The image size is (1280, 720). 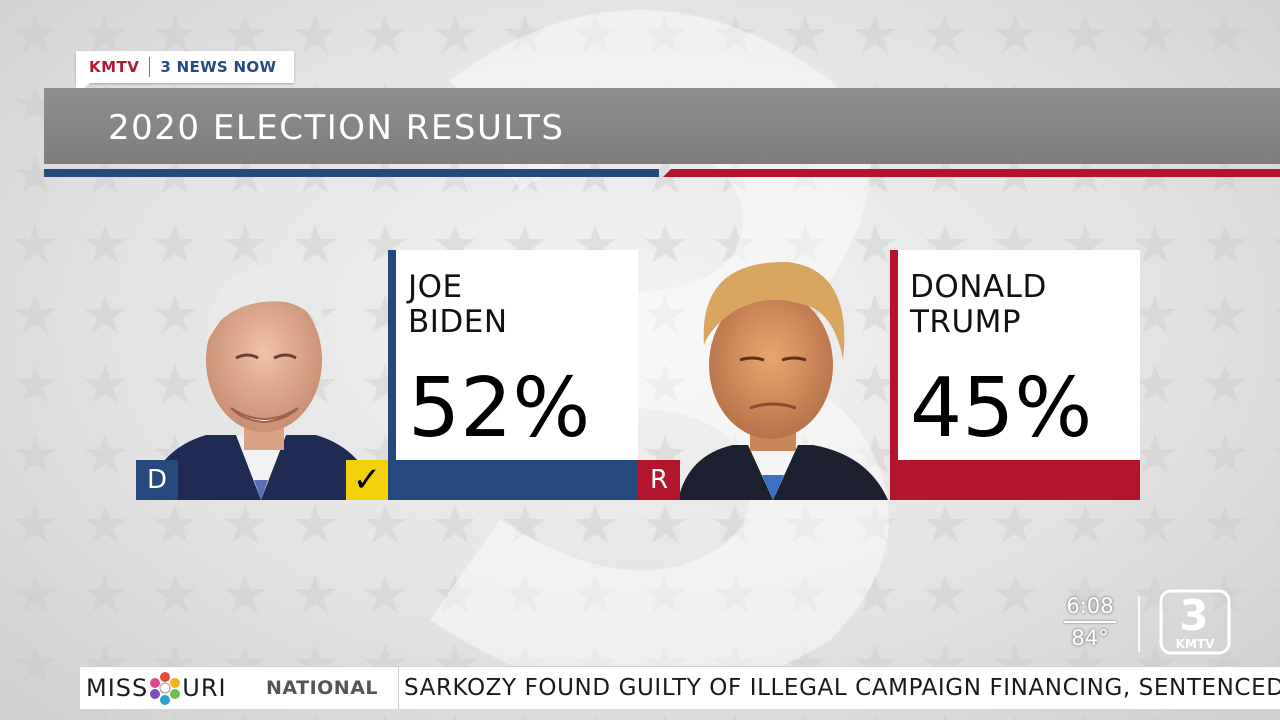 What do you see at coordinates (336, 128) in the screenshot?
I see `graphic-title: 2020 ELECTION RESULTS` at bounding box center [336, 128].